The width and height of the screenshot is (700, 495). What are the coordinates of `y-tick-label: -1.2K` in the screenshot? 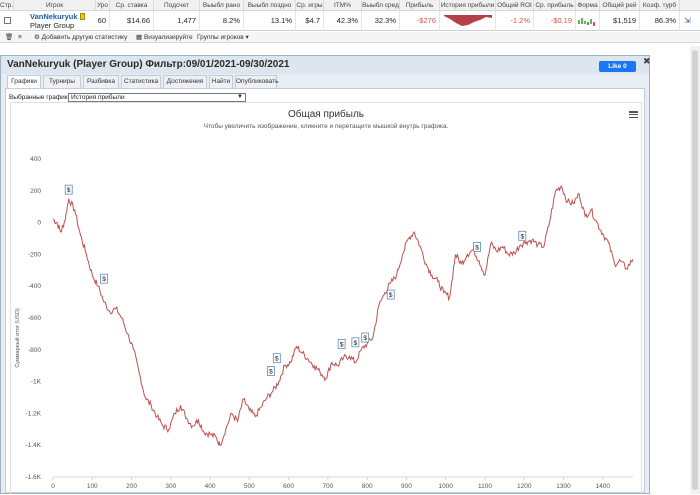 It's located at (33, 413).